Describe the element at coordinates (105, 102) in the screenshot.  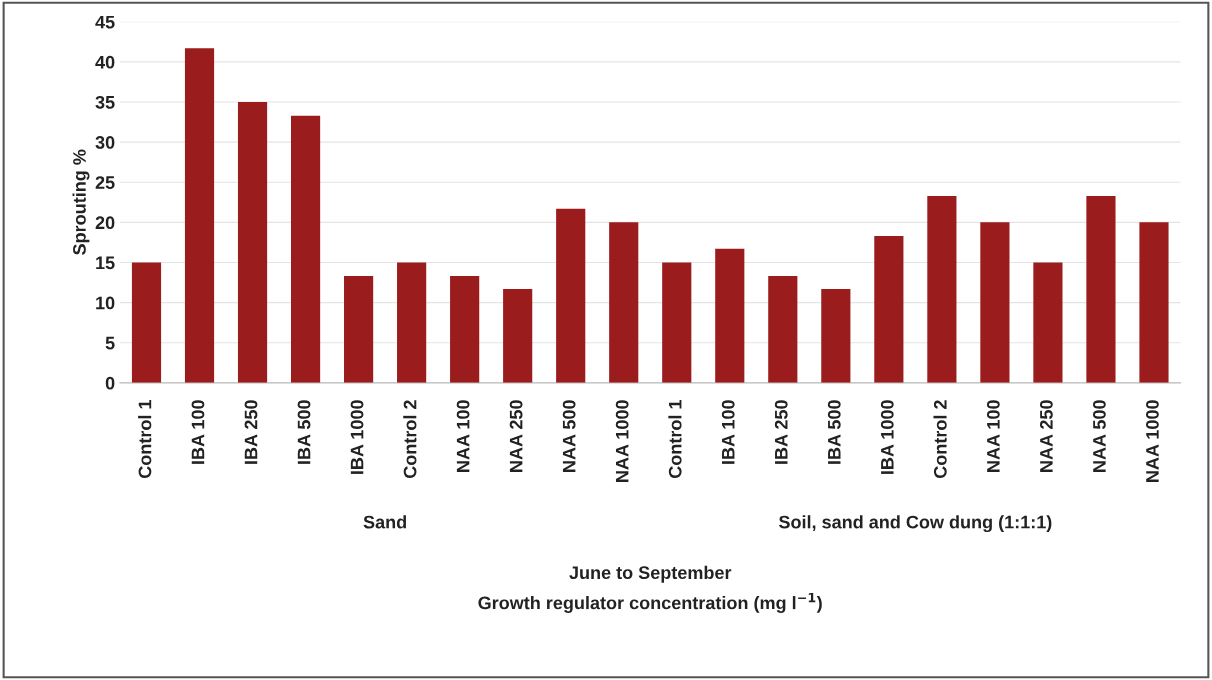
I see `y-tick-label: 35` at that location.